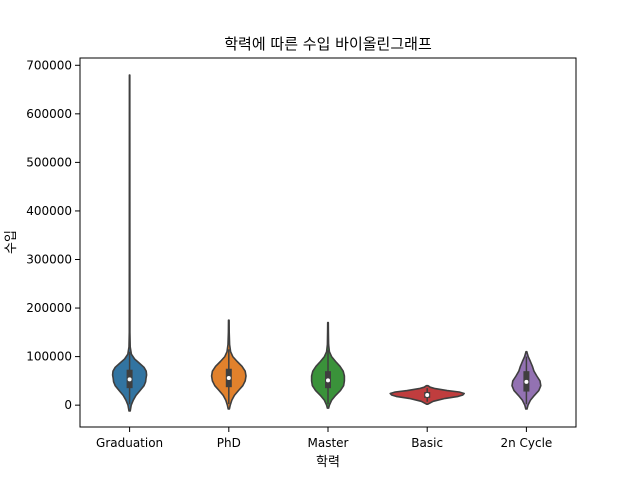  What do you see at coordinates (129, 243) in the screenshot?
I see `violin-body` at bounding box center [129, 243].